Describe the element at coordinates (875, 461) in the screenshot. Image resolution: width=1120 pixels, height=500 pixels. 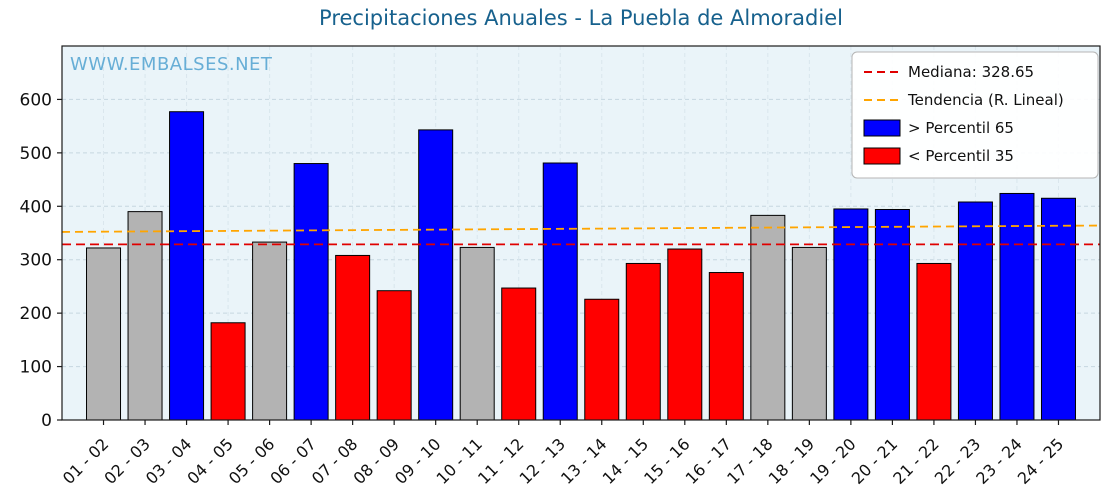
I see `x-tick-label: 20 - 21` at that location.